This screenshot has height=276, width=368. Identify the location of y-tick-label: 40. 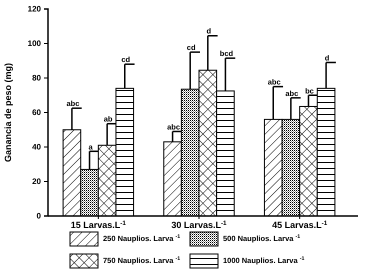
(37, 147).